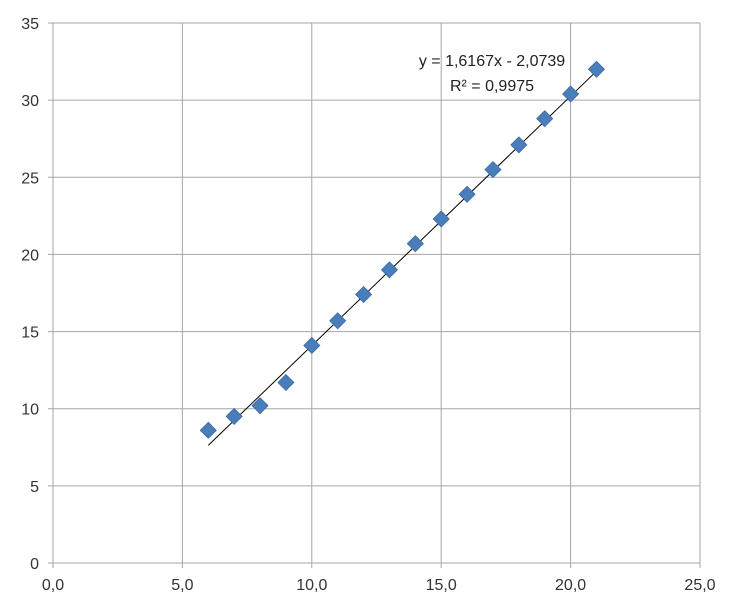 The width and height of the screenshot is (742, 616). I want to click on y-tick-label: 5, so click(34, 487).